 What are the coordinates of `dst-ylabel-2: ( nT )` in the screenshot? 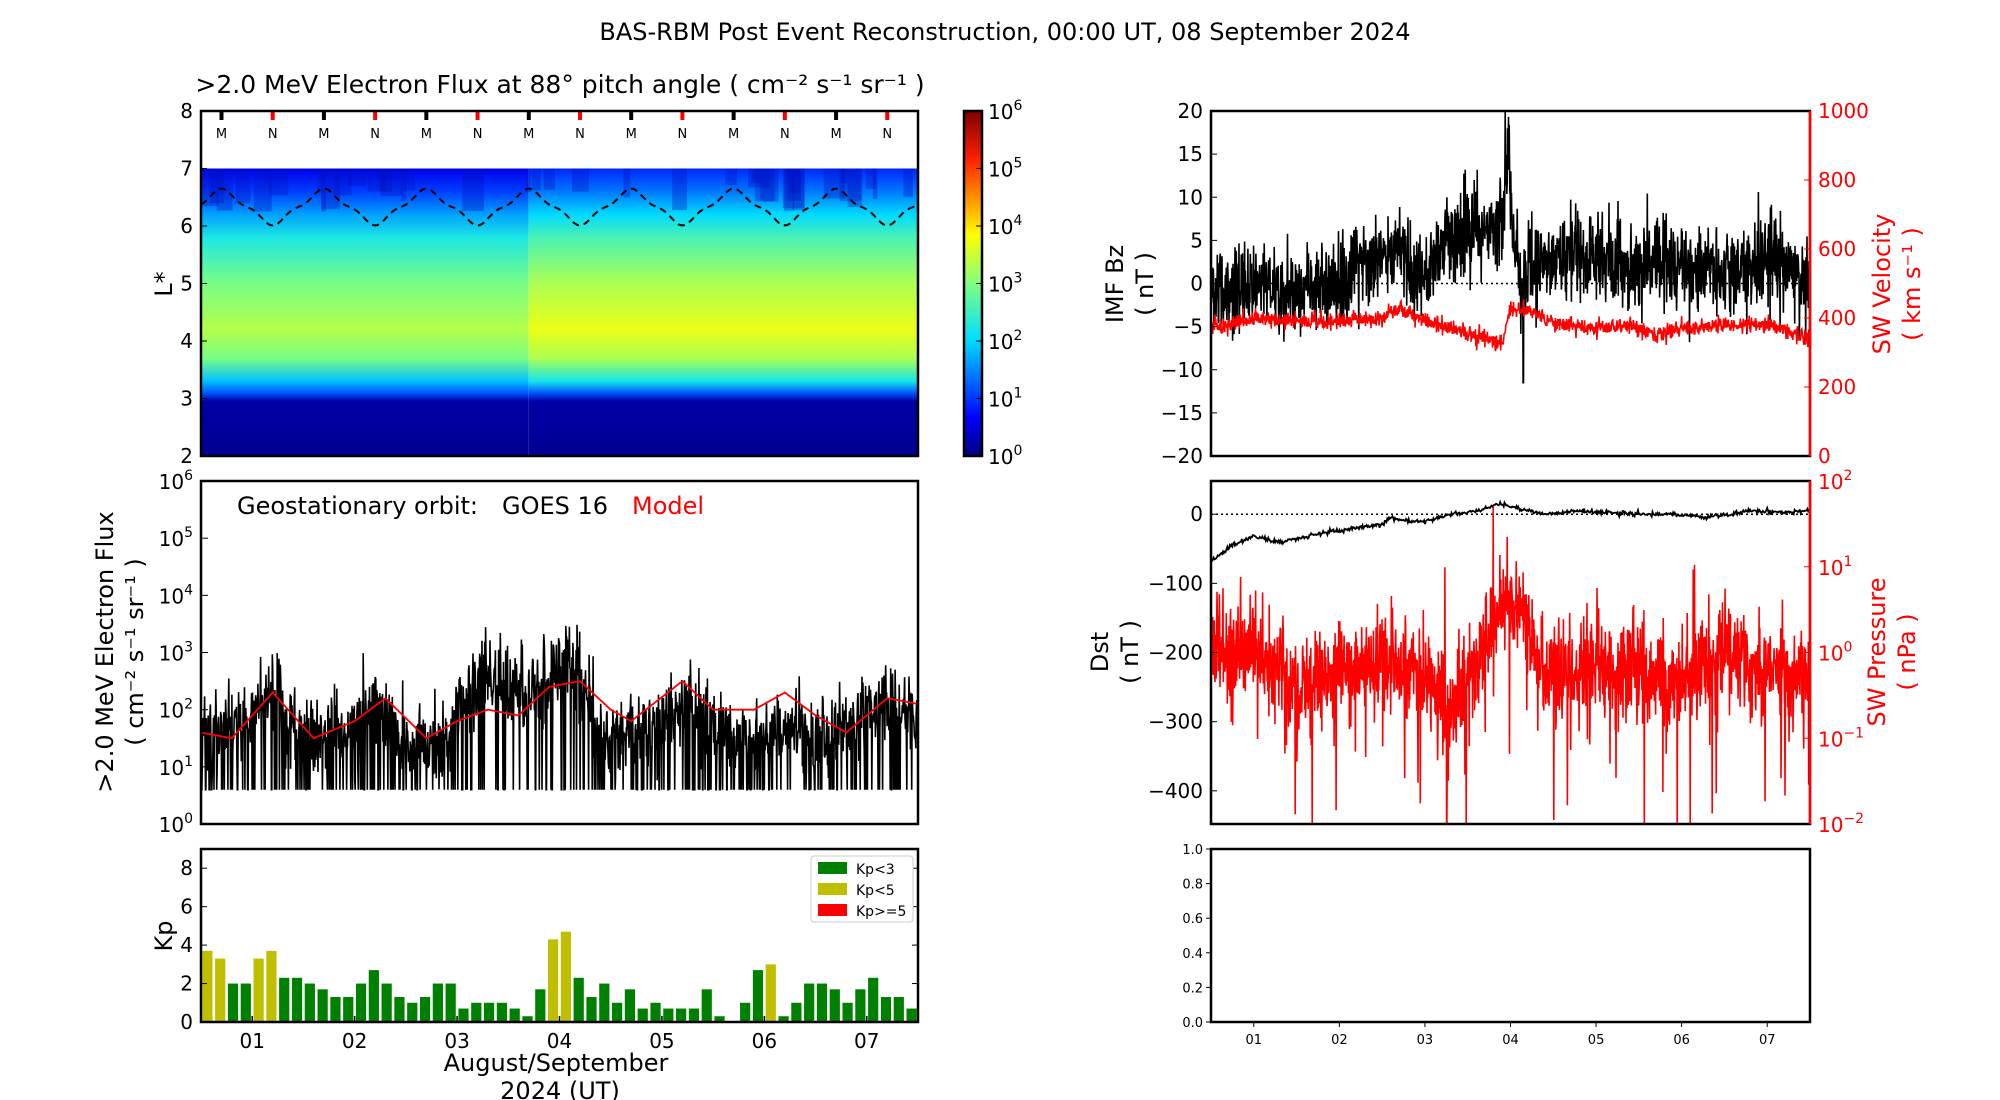 It's located at (1130, 652).